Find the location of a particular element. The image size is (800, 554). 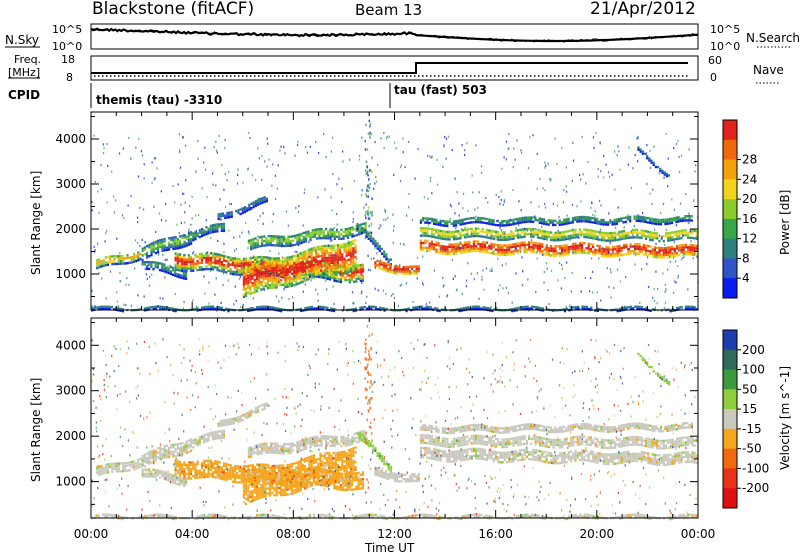

velocity-colorbar: 200 100 50 15 -15 -50 -100 -200 is located at coordinates (745, 419).